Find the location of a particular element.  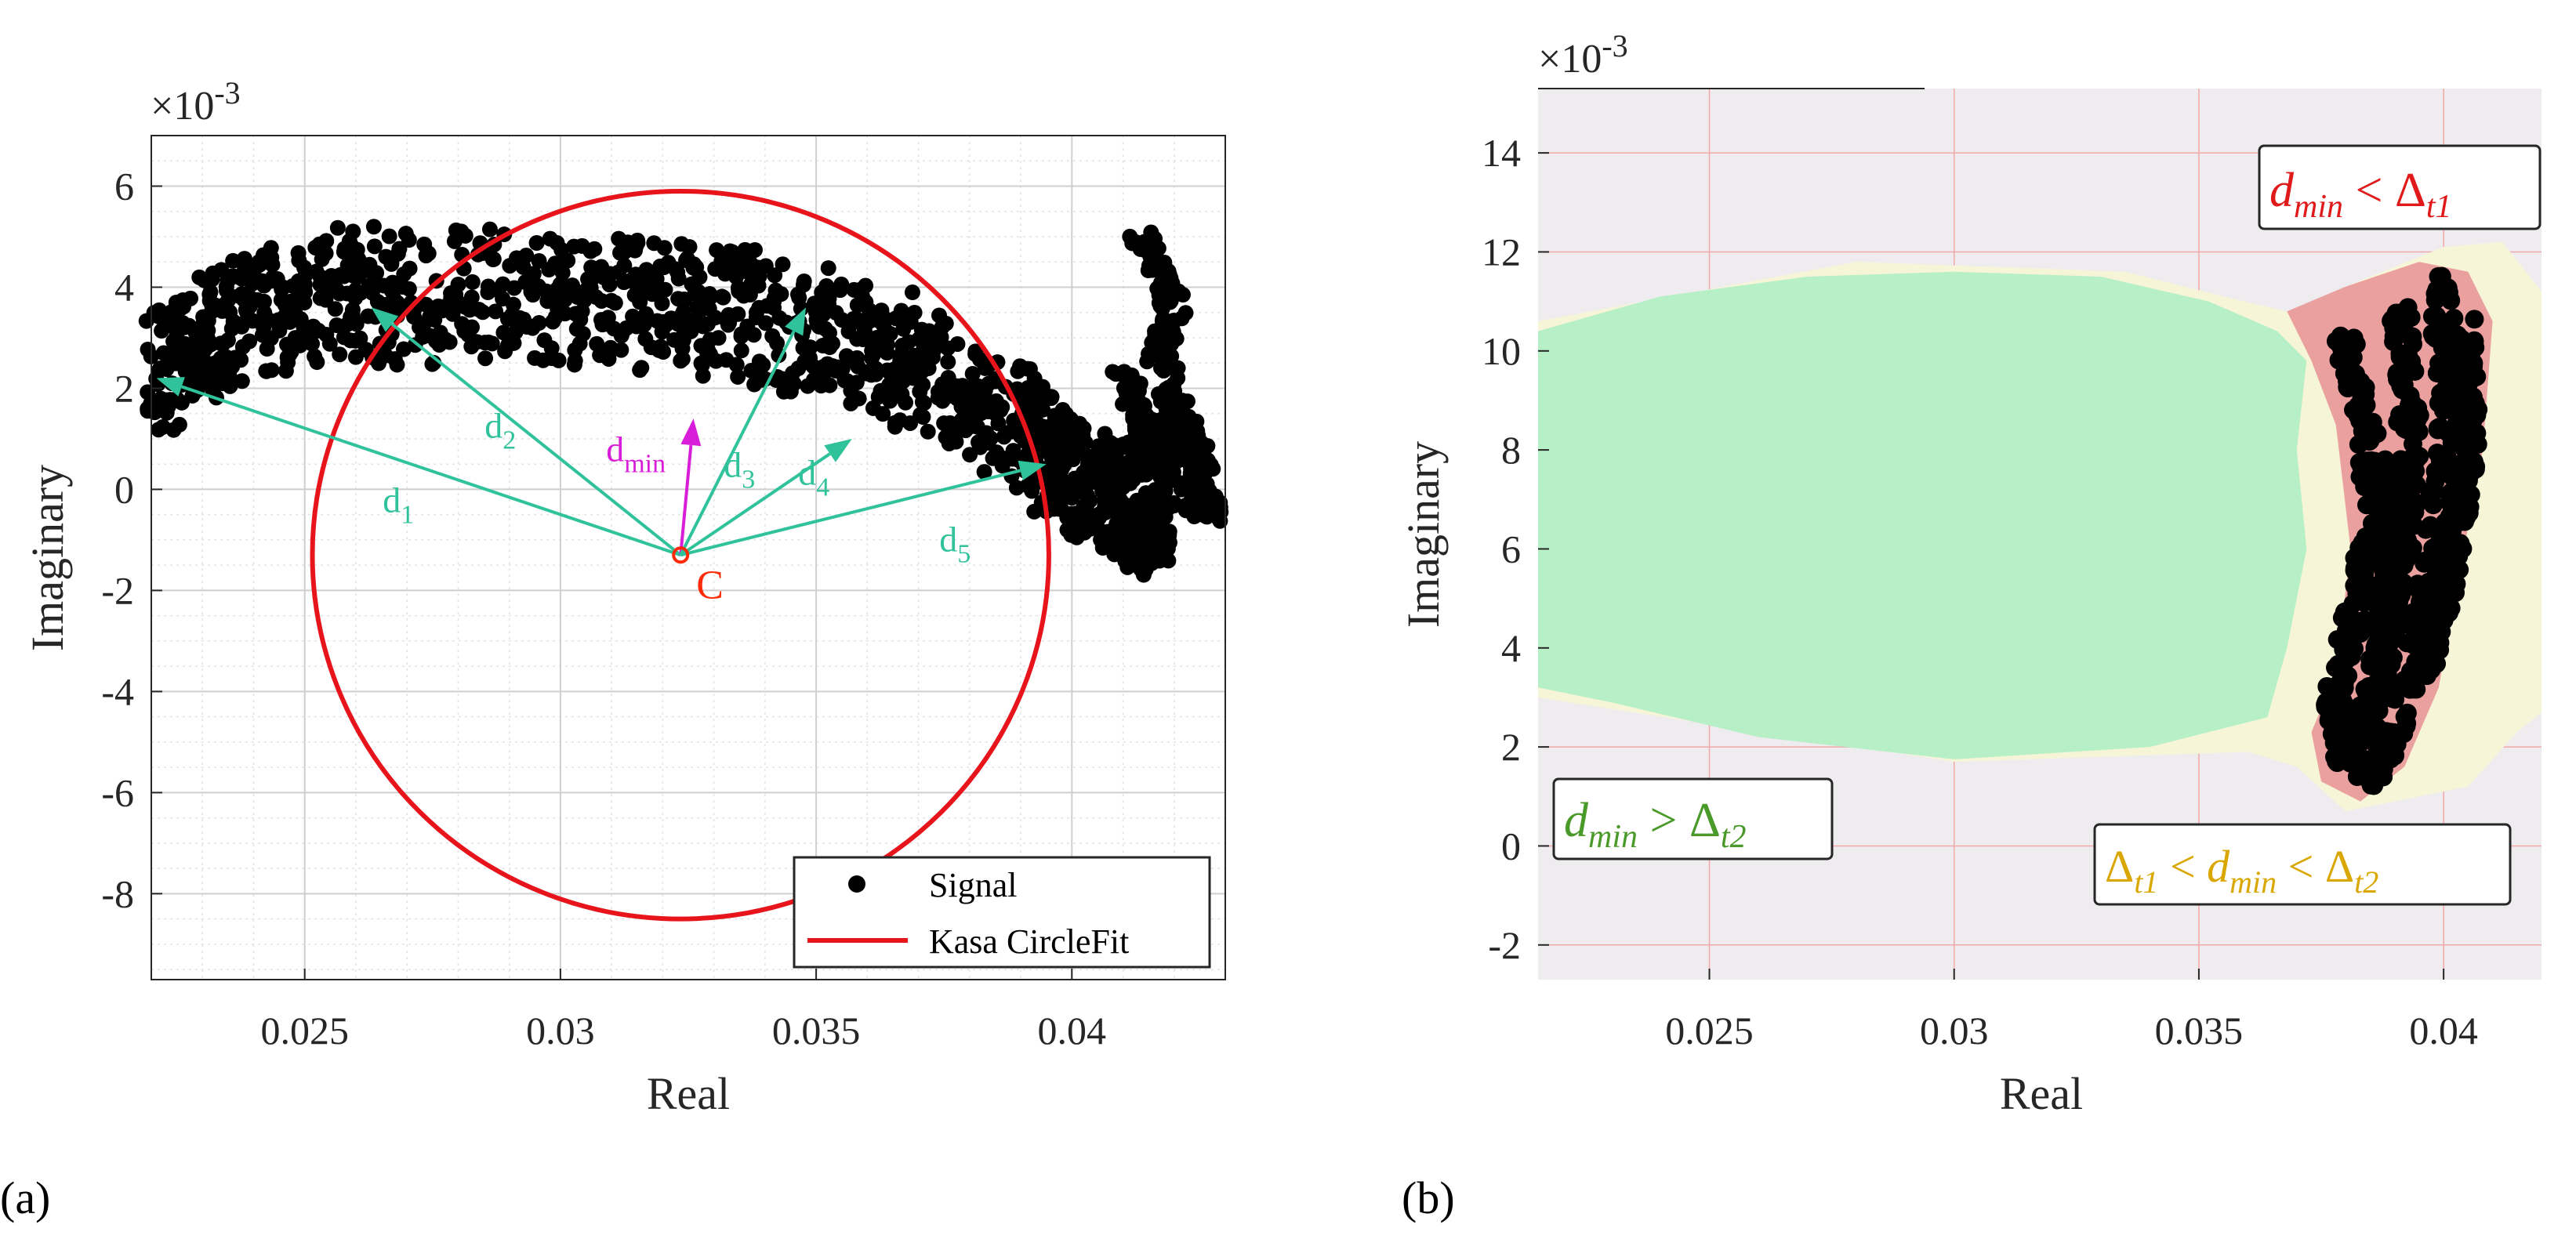

y-tick-label: 10 is located at coordinates (1502, 351).